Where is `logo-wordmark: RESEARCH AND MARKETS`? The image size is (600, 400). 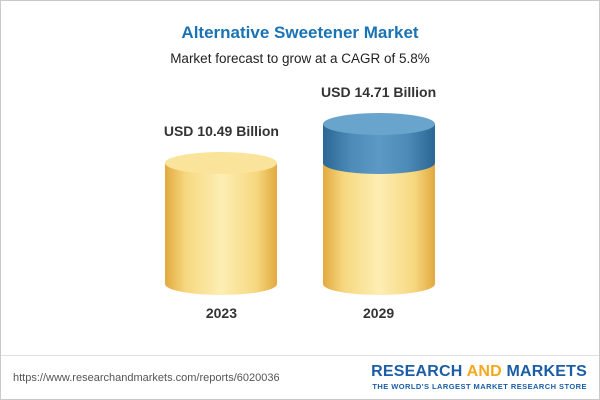
logo-wordmark: RESEARCH AND MARKETS is located at coordinates (479, 372).